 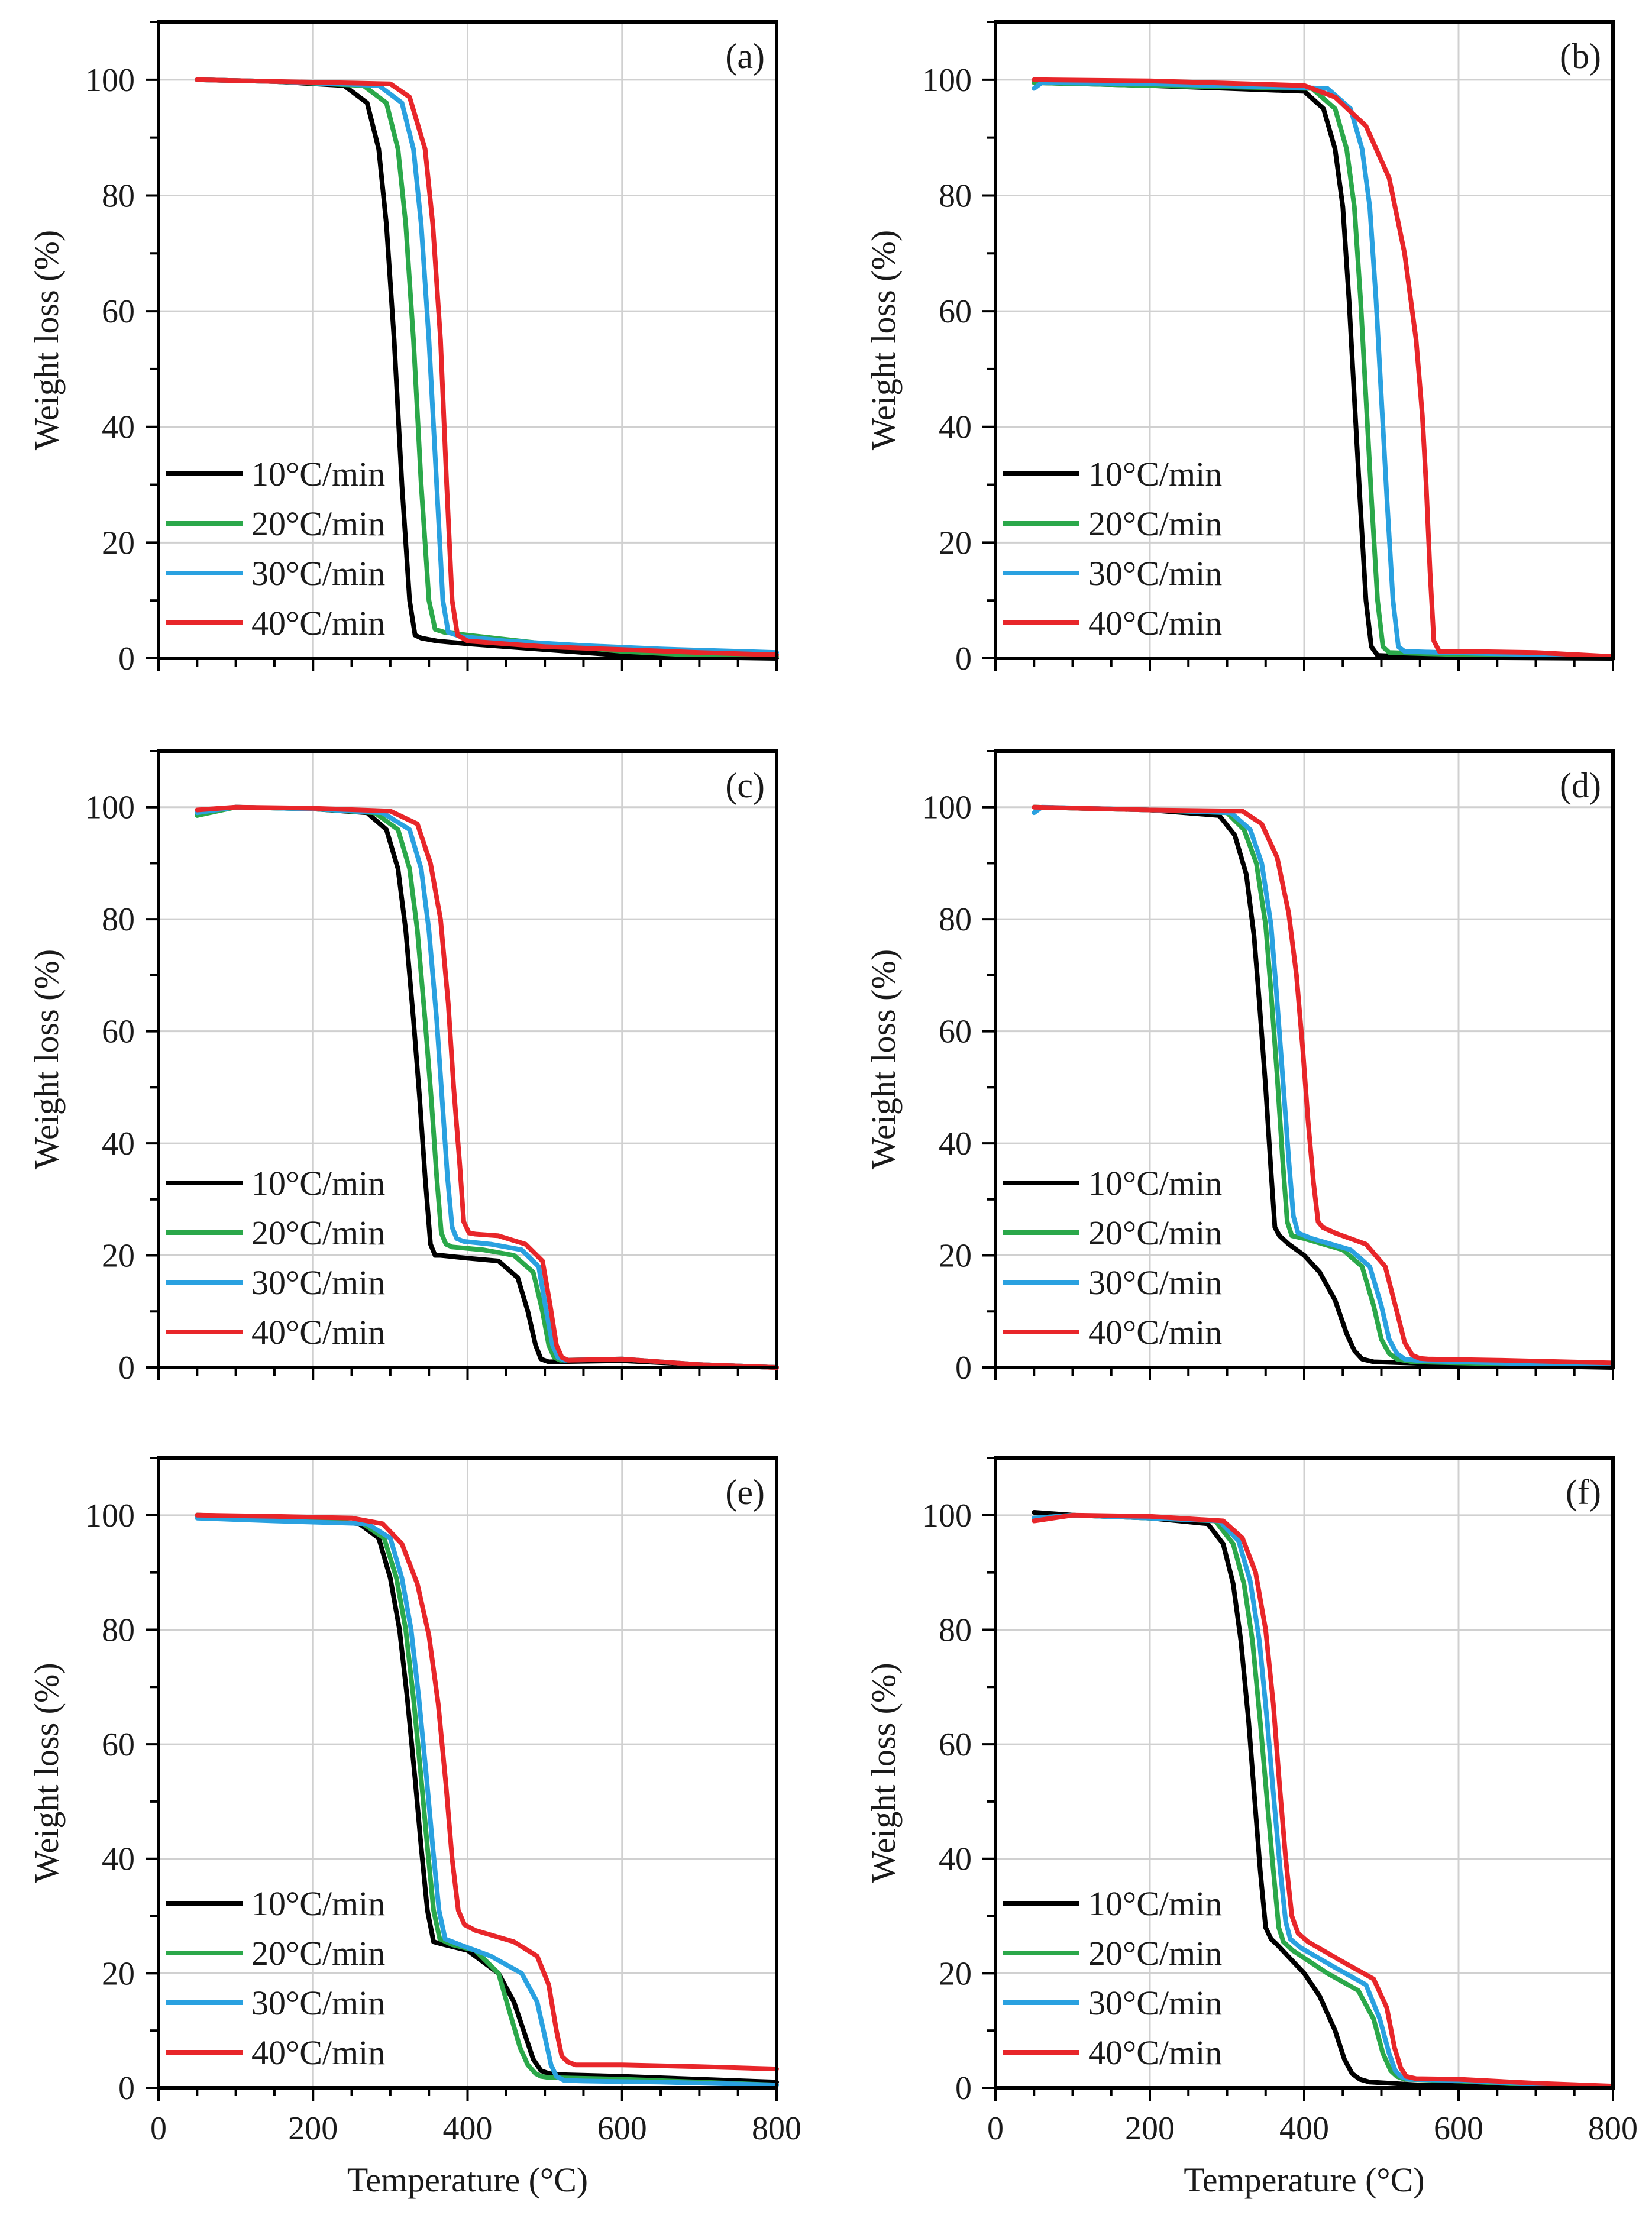 I want to click on panel-label: (d), so click(x=1580, y=785).